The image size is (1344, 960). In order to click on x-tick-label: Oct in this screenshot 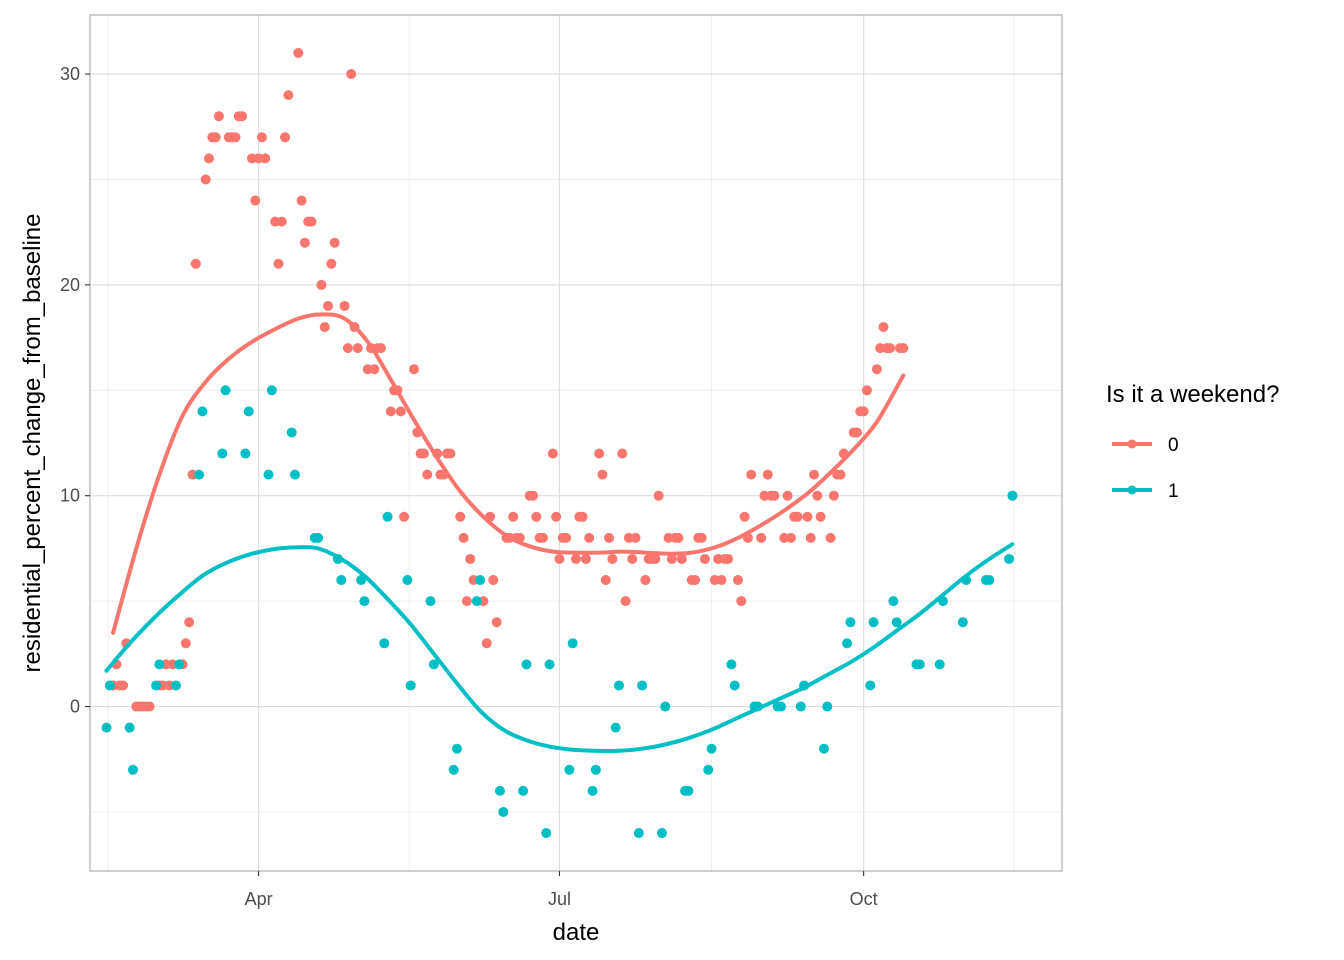, I will do `click(864, 899)`.